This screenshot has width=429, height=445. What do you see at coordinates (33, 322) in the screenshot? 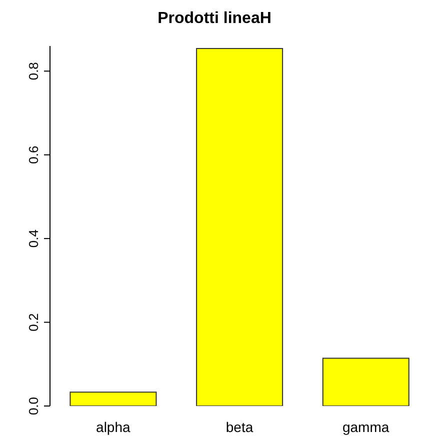
I see `y-tick-label: 0.2` at bounding box center [33, 322].